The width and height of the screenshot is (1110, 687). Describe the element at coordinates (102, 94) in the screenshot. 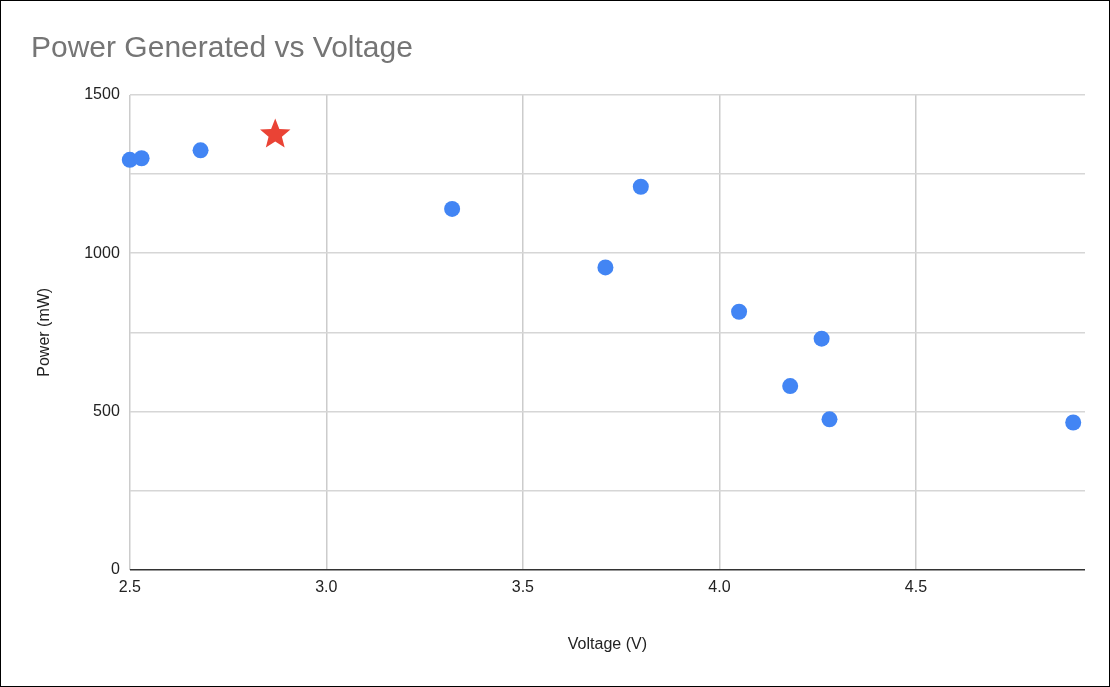

I see `y-tick-label: 1500` at that location.